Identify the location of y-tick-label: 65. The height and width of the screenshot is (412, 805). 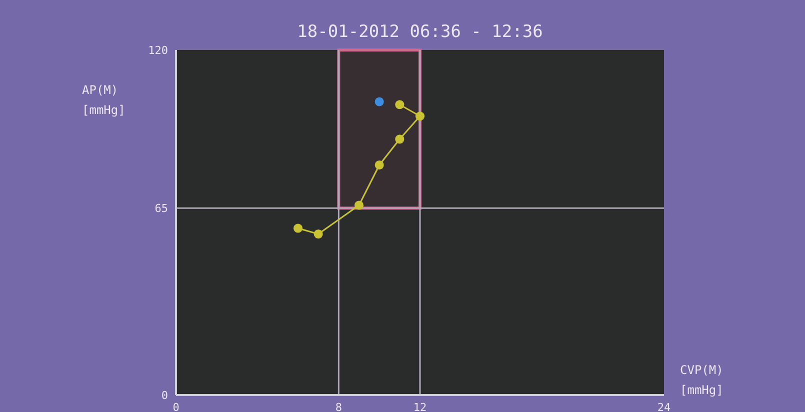
(161, 209).